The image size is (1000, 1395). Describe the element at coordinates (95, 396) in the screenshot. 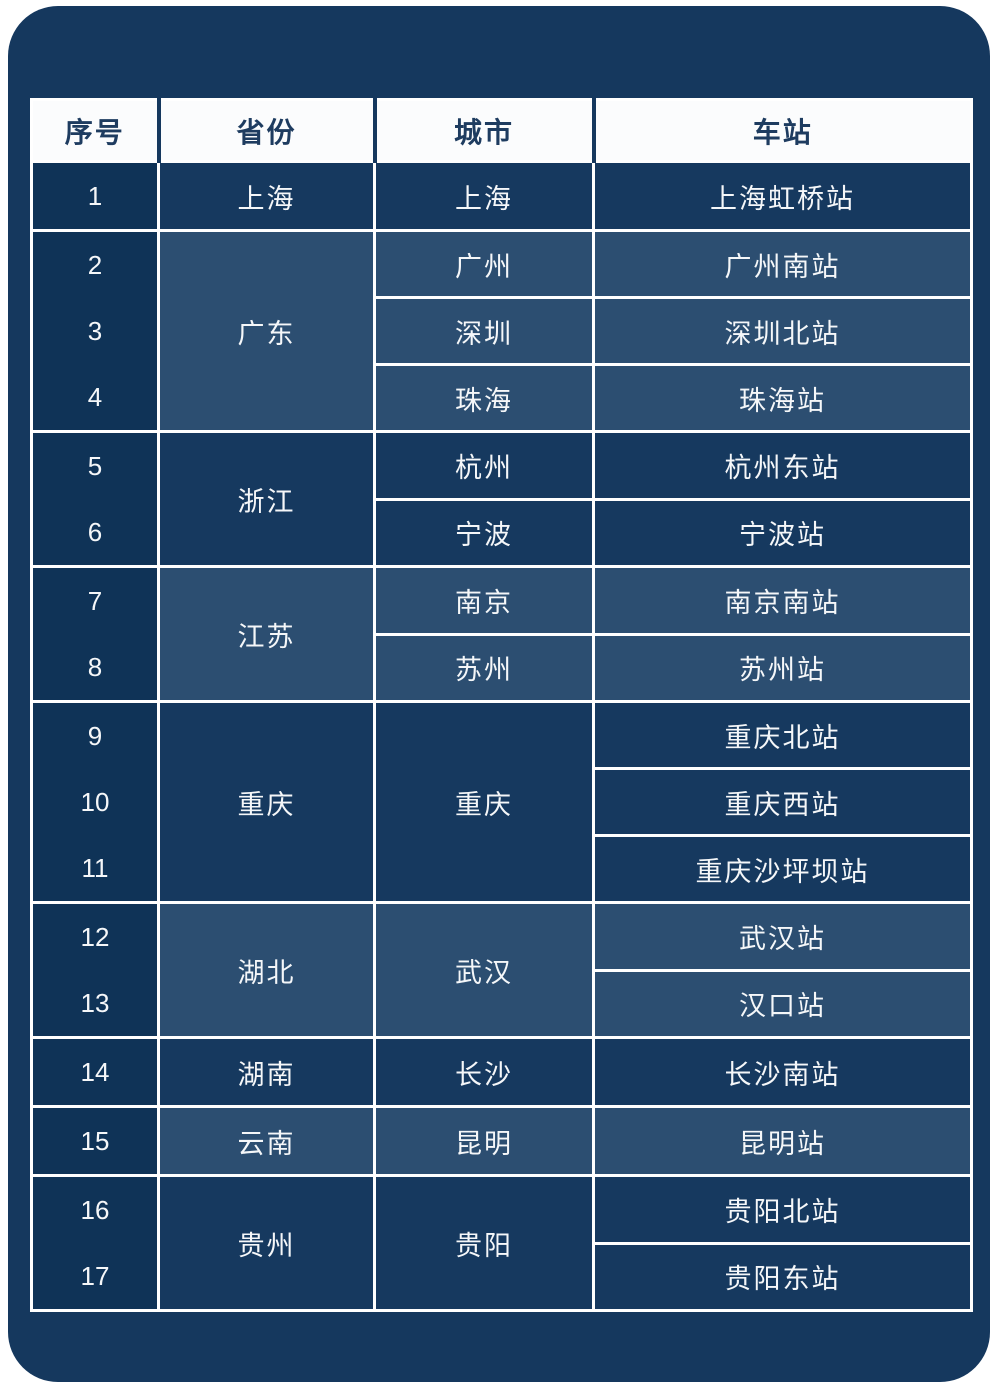

I see `serial-number: 4` at that location.